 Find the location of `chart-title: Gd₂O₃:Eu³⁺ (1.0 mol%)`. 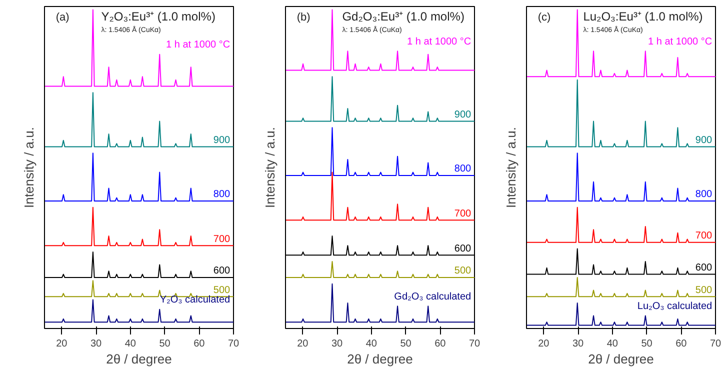

chart-title: Gd₂O₃:Eu³⁺ (1.0 mol%) is located at coordinates (403, 17).